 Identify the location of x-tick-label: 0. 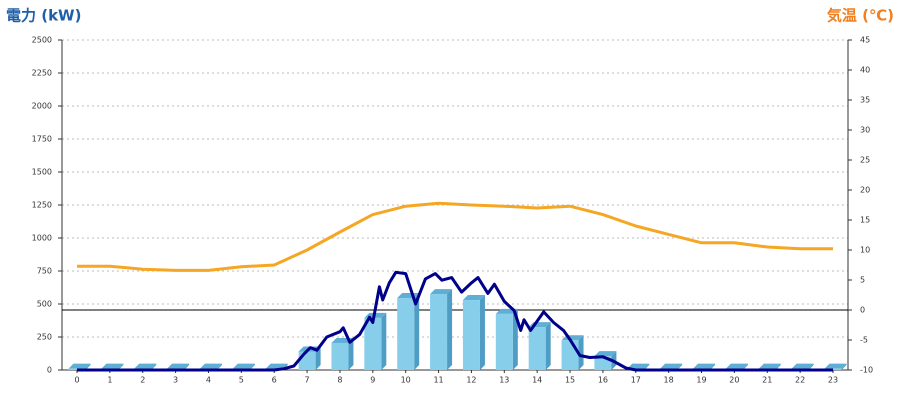
(76, 380).